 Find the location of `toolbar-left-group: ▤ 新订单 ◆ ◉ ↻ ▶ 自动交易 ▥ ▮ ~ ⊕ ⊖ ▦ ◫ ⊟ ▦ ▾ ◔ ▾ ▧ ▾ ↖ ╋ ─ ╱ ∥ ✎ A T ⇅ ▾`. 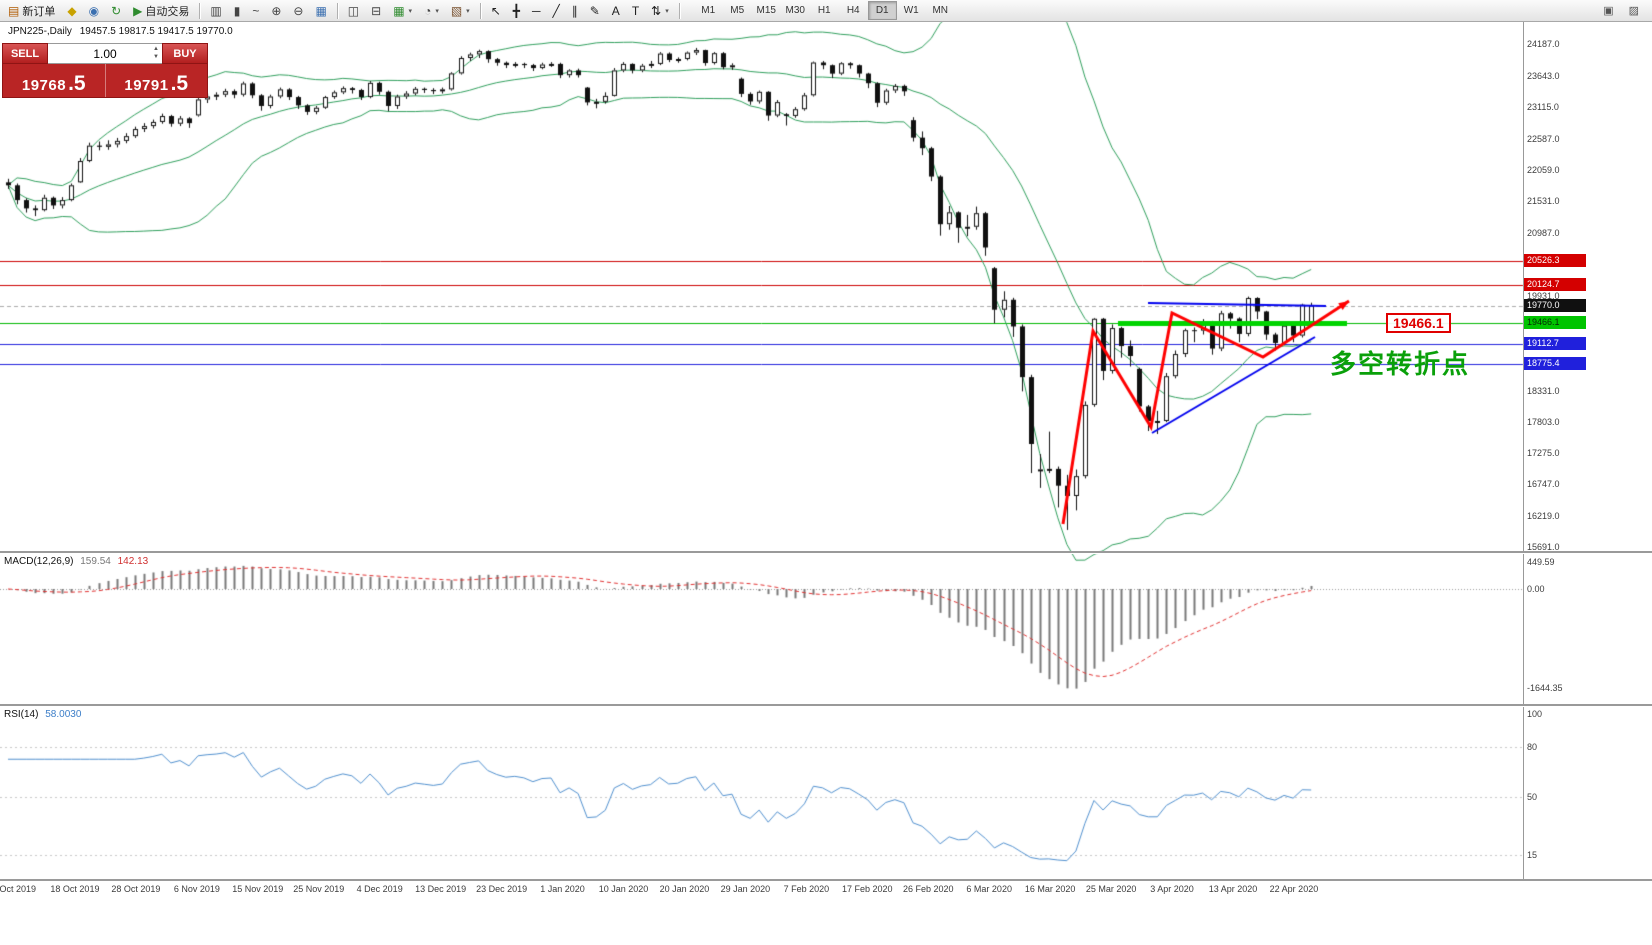

toolbar-left-group: ▤ 新订单 ◆ ◉ ↻ ▶ 自动交易 ▥ ▮ ~ ⊕ ⊖ ▦ ◫ ⊟ ▦ ▾ ◔ ▾ ▧ ▾ ↖ ╋ ─ ╱ ∥ ✎ A T ⇅ ▾ is located at coordinates (343, 11).